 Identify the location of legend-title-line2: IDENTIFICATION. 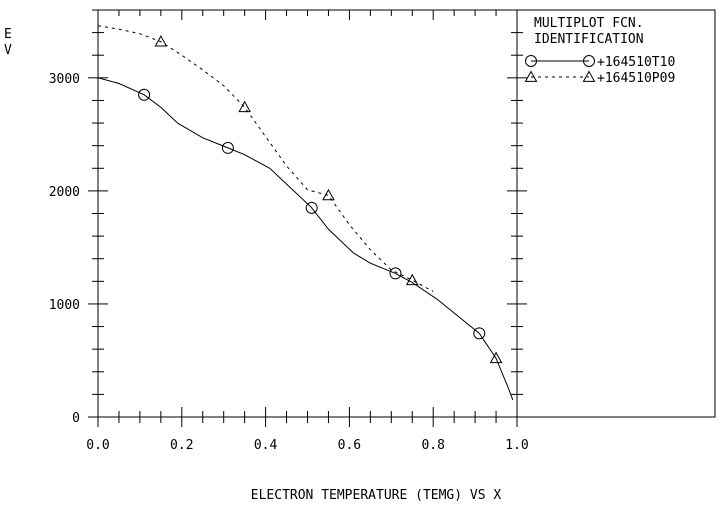
(589, 39).